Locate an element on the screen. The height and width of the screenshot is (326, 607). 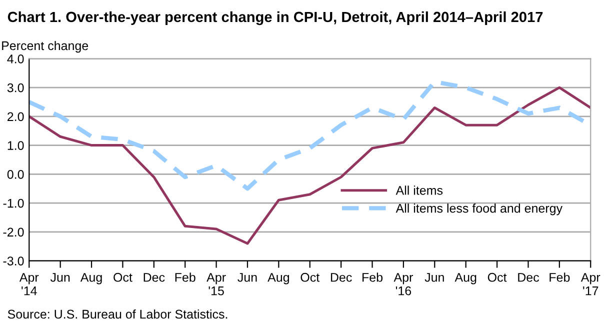
source-note: Source: U.S. Bureau of Labor Statistics. is located at coordinates (118, 314).